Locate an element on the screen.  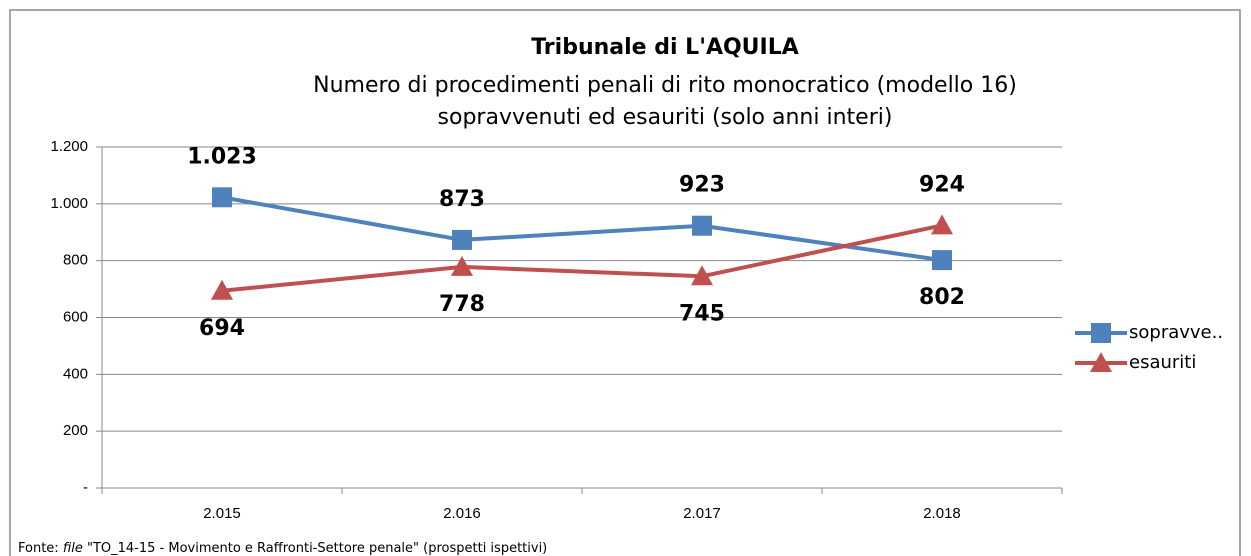
source-italic: file is located at coordinates (73, 548).